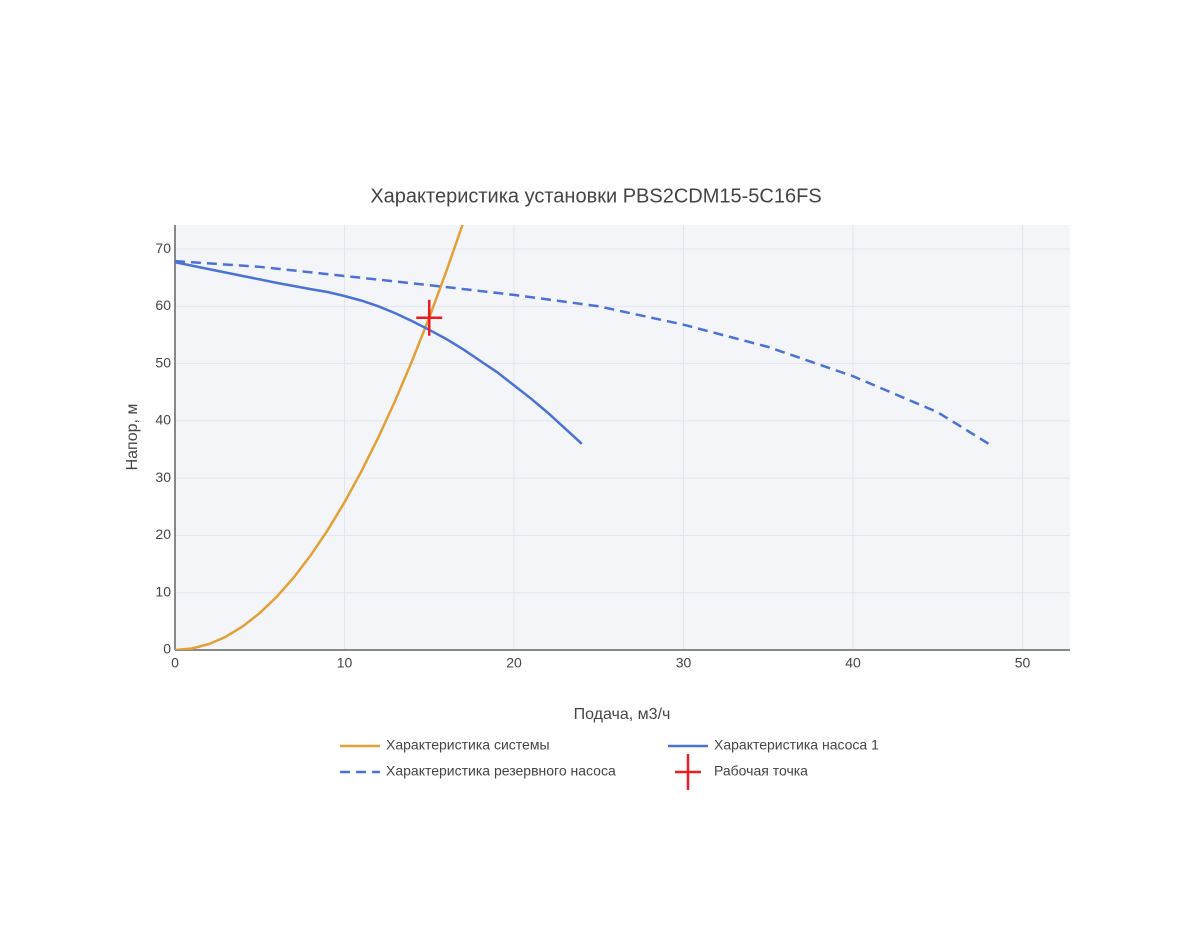 This screenshot has height=950, width=1200. What do you see at coordinates (514, 663) in the screenshot?
I see `x-tick-label: 20` at bounding box center [514, 663].